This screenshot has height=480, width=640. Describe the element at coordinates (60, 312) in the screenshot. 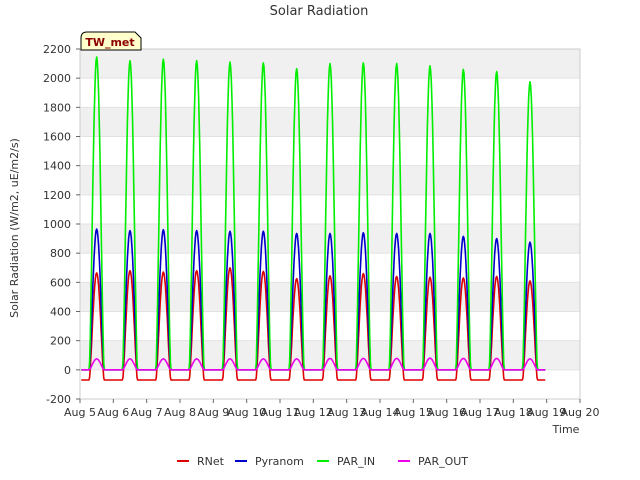

I see `y-tick-label: 400` at that location.